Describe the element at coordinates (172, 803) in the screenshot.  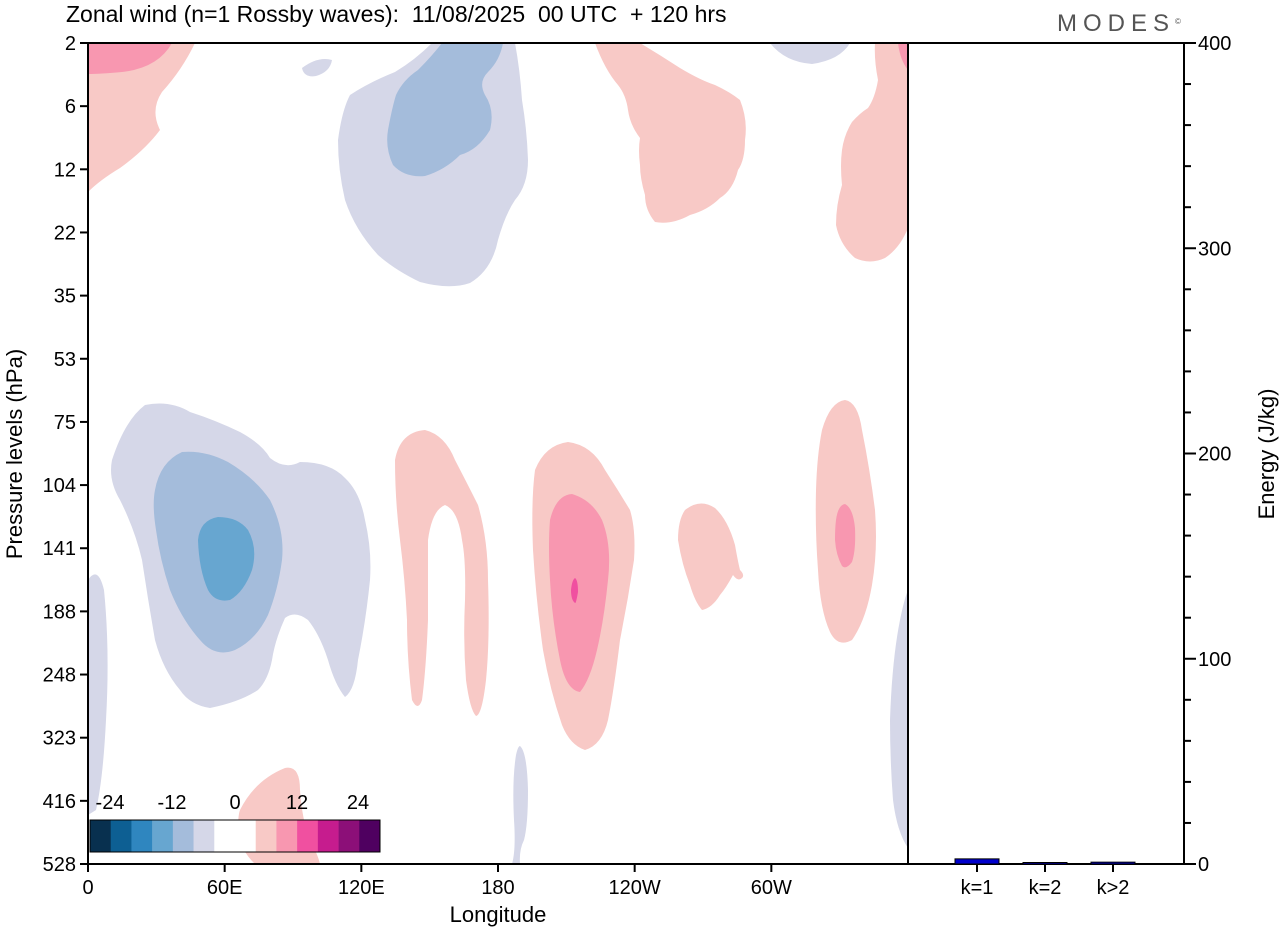
I see `colorbar-label: -12` at that location.